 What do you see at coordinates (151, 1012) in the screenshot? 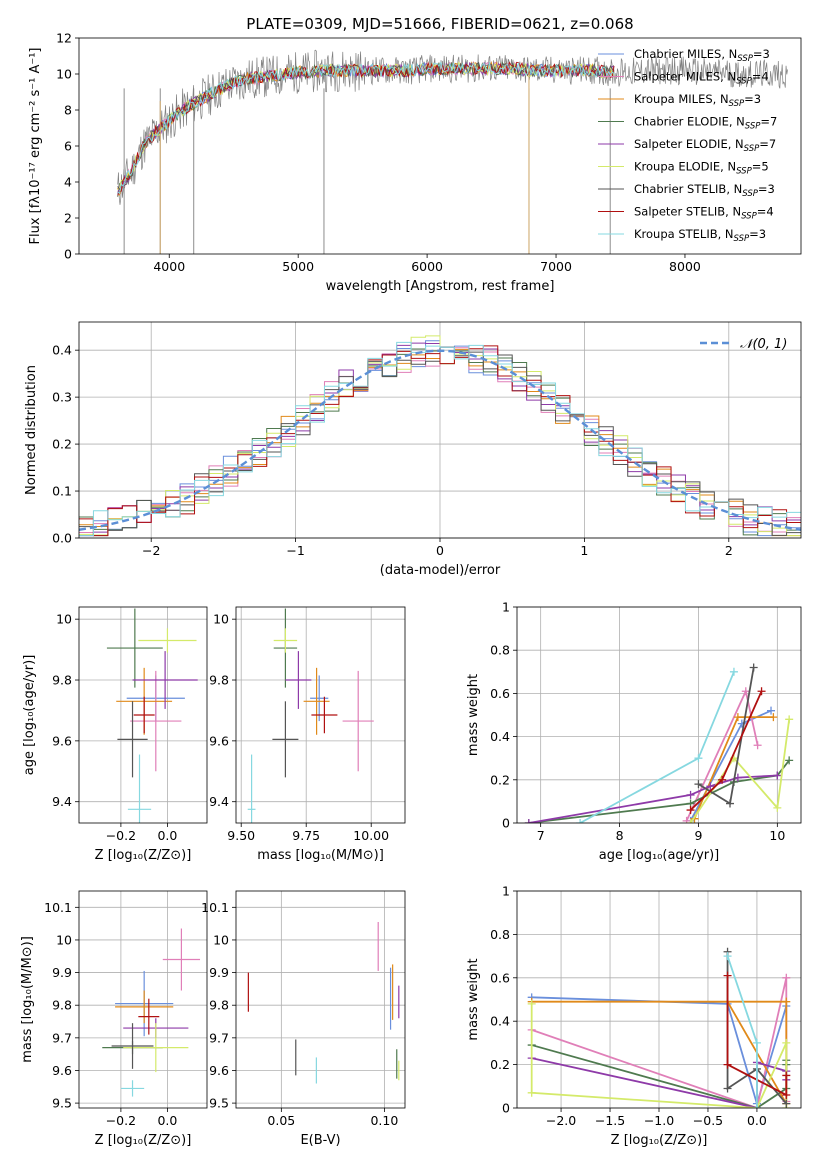
I see `mass_vs_Z-plot-area` at bounding box center [151, 1012].